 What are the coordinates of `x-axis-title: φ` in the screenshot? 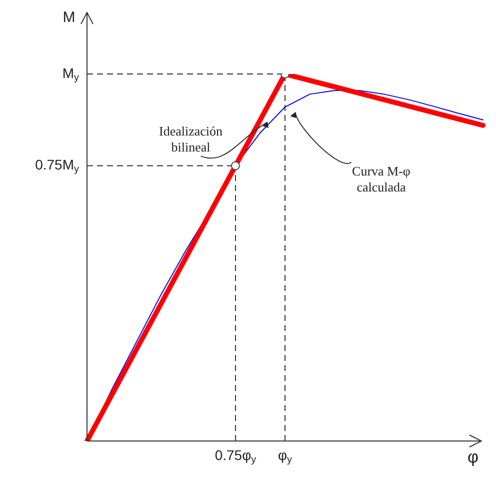 It's located at (473, 457).